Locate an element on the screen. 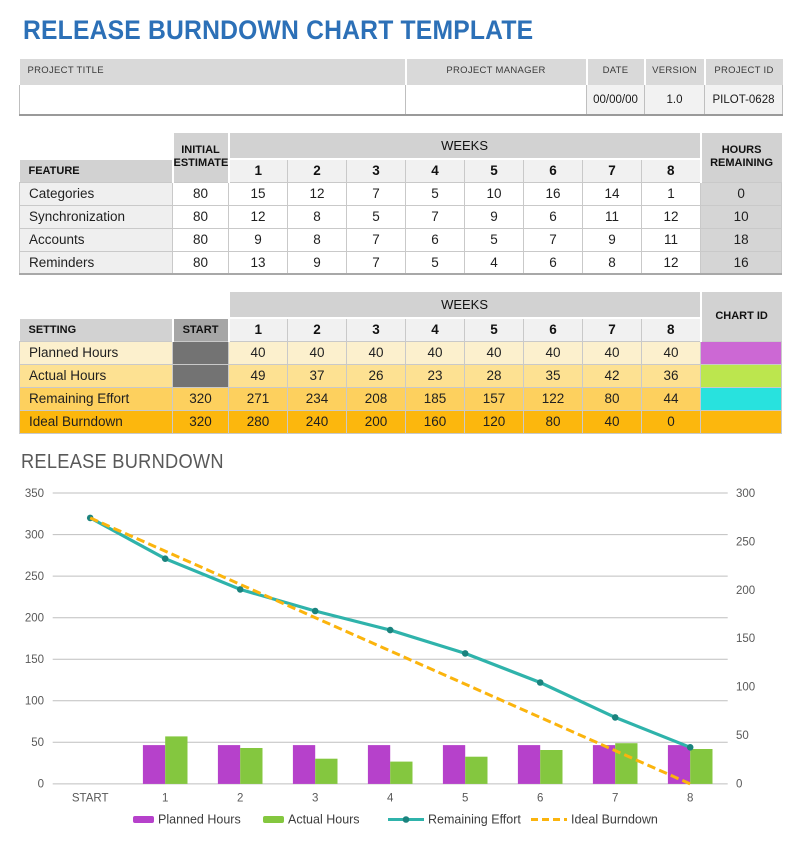 The image size is (799, 857). svg-text: 7 is located at coordinates (615, 799).